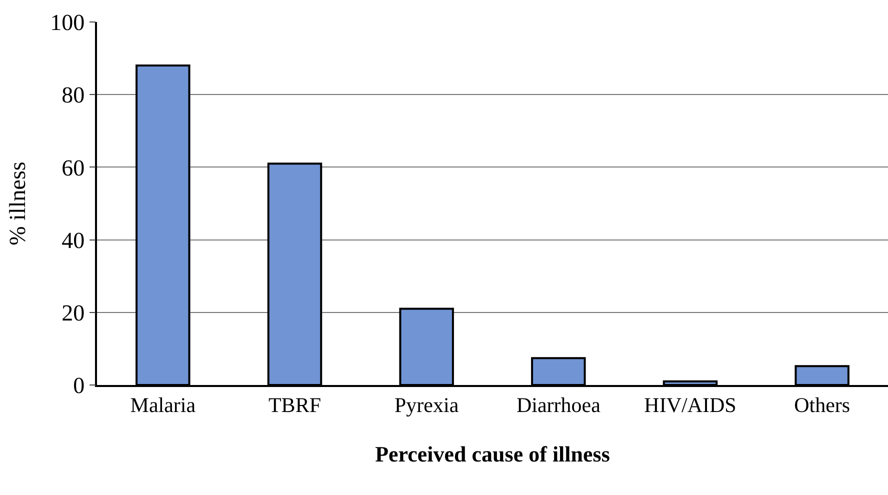 The height and width of the screenshot is (495, 888). I want to click on x-tick-label: HIV/AIDS, so click(690, 404).